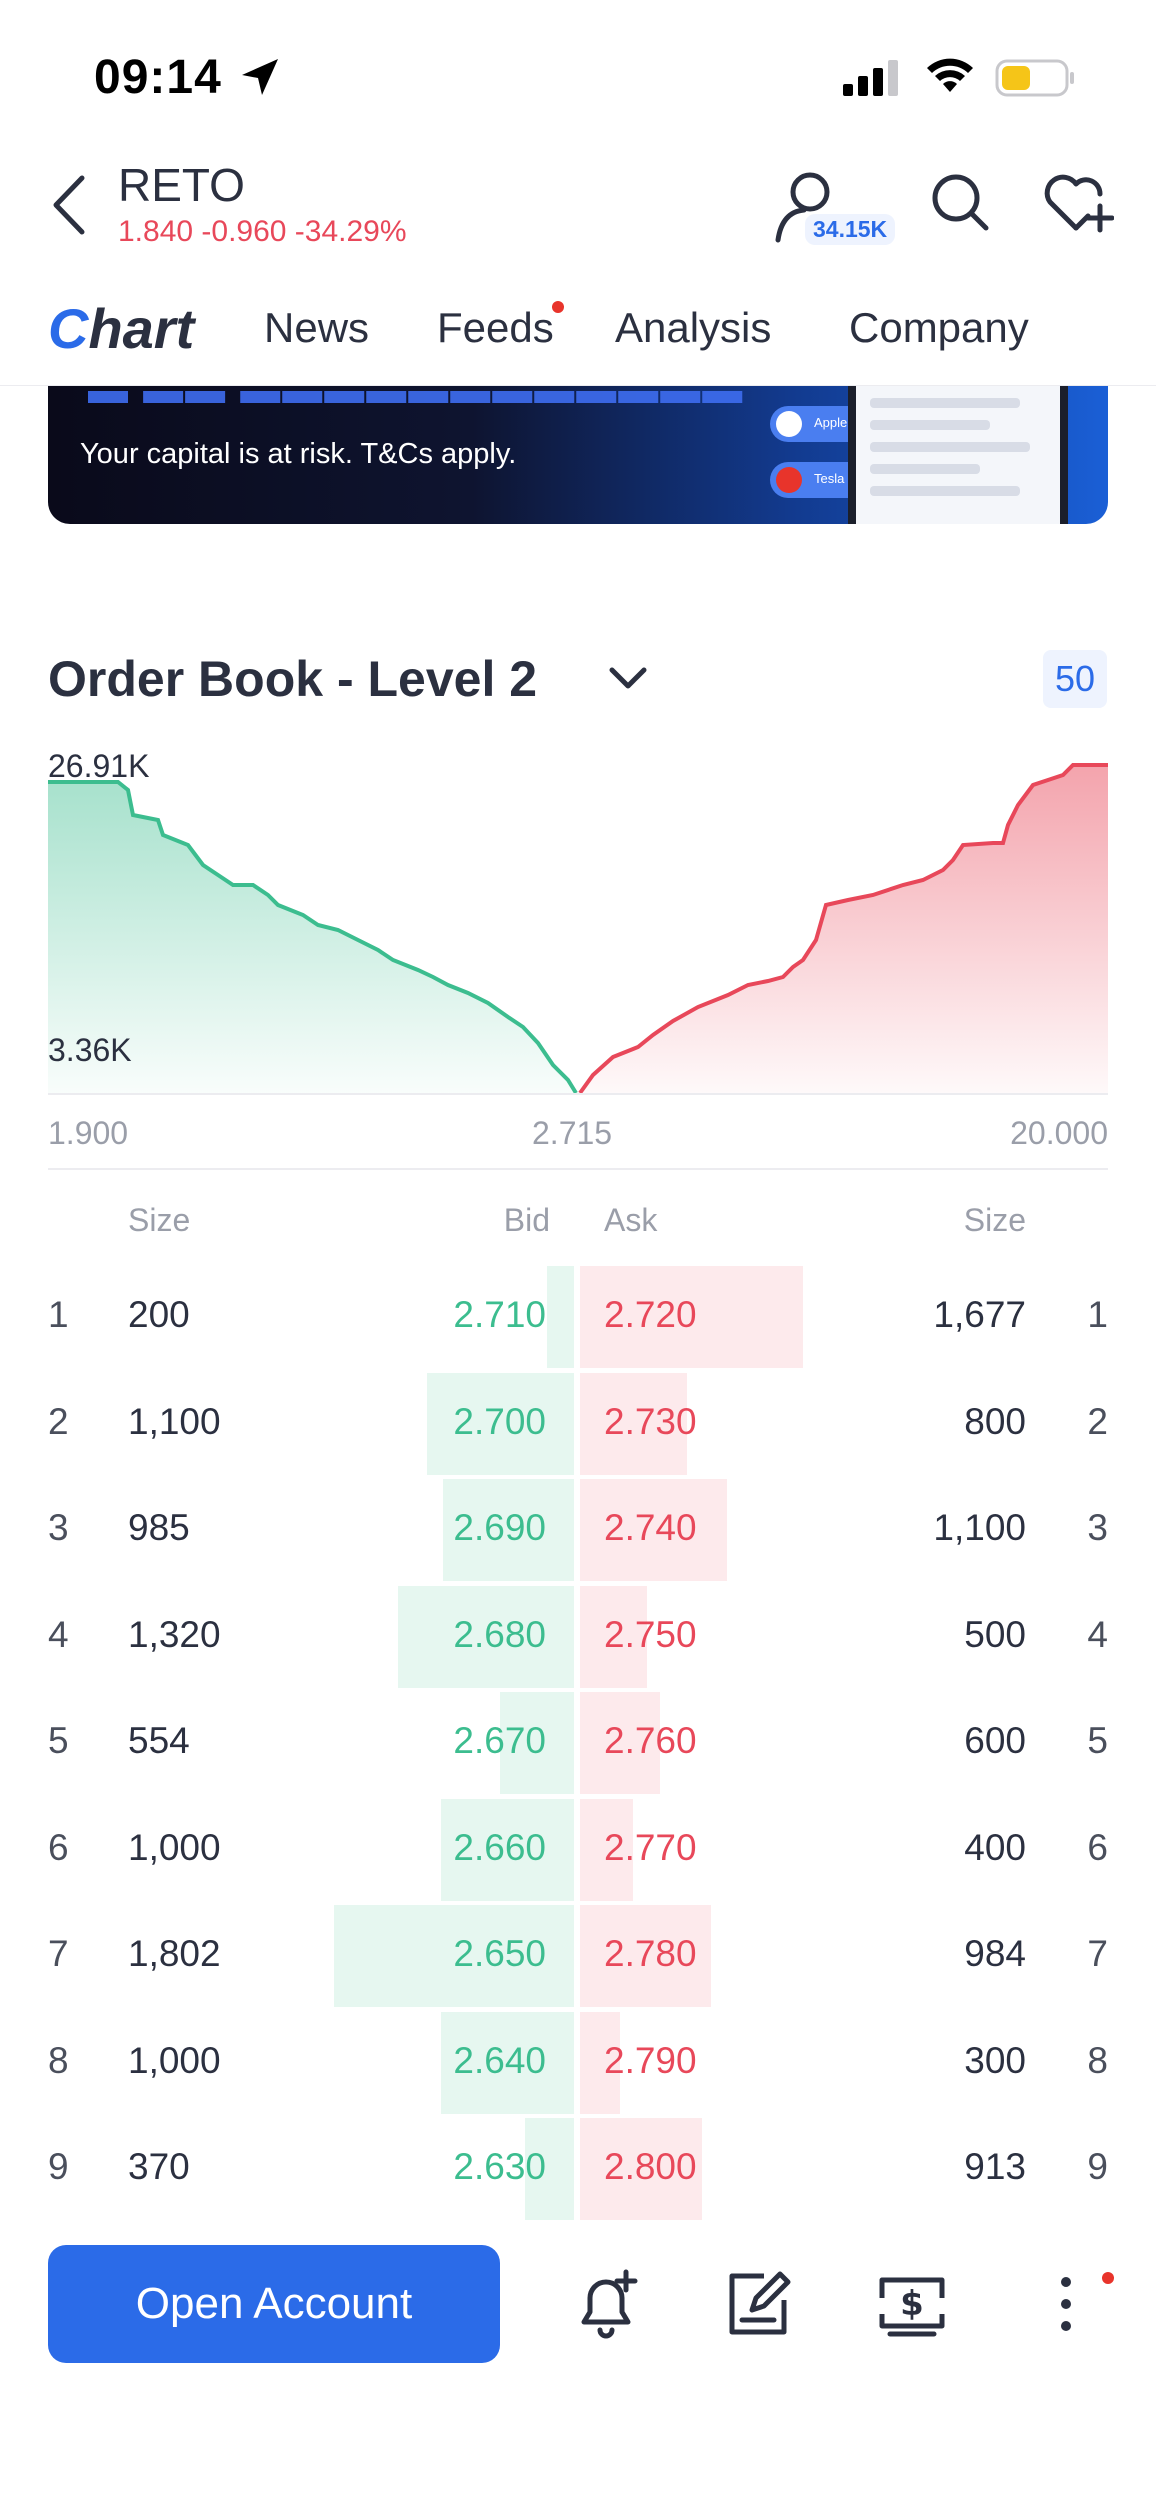 The height and width of the screenshot is (2500, 1156). What do you see at coordinates (293, 679) in the screenshot?
I see `order-book-title: Order Book - Level 2` at bounding box center [293, 679].